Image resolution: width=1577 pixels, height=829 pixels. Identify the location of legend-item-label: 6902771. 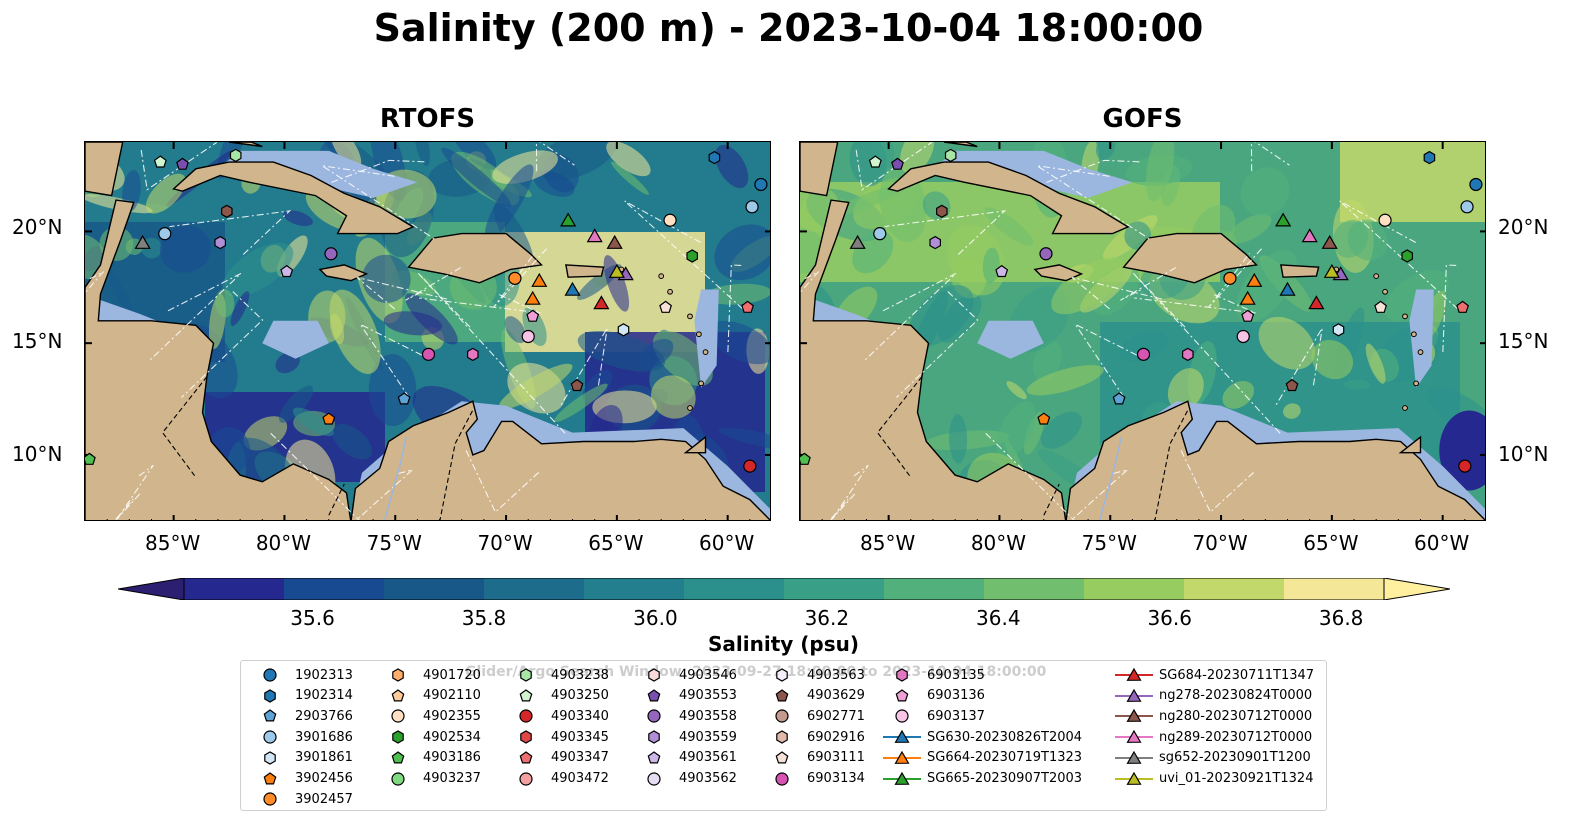
(836, 716).